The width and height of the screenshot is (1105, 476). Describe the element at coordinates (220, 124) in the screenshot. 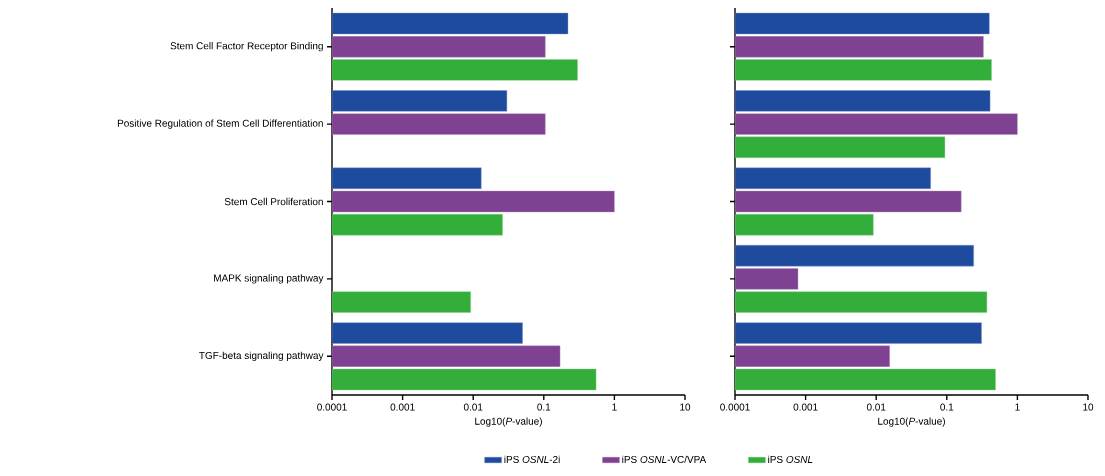

I see `y-tick-label: Positive Regulation of Stem Cell Differentiation` at that location.